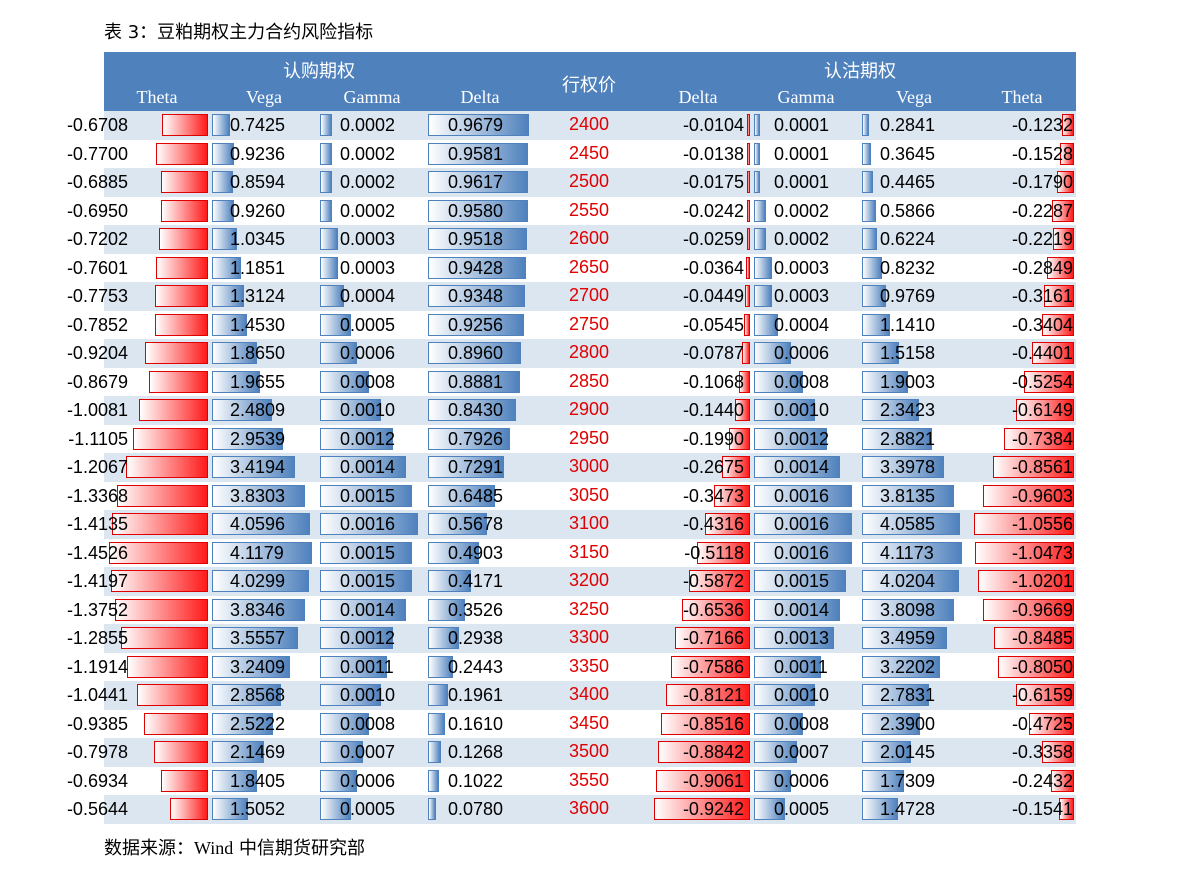 The width and height of the screenshot is (1191, 876). What do you see at coordinates (368, 638) in the screenshot?
I see `call-gamma-value: 0.0012` at bounding box center [368, 638].